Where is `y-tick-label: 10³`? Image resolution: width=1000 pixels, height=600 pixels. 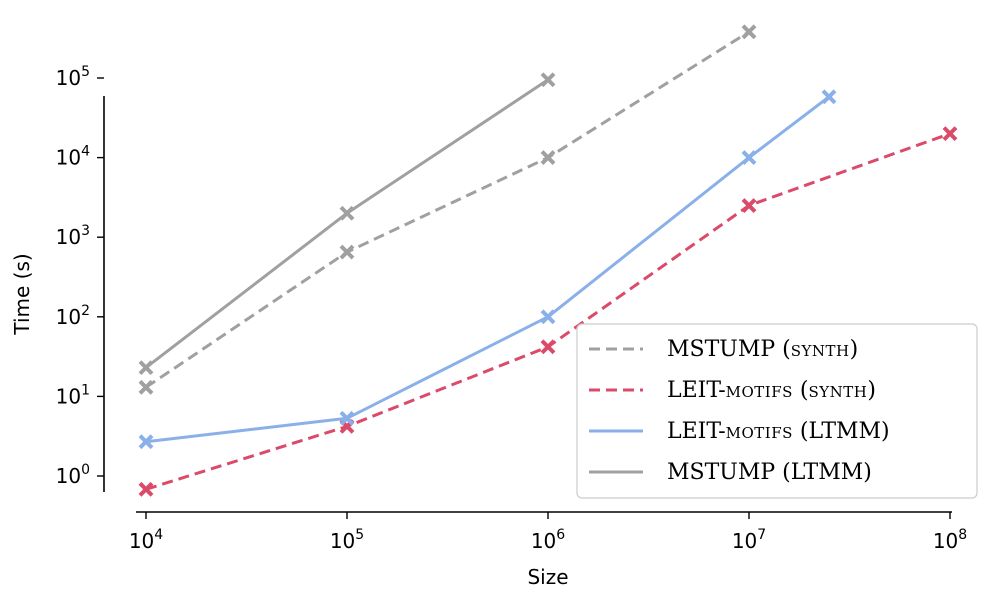
y-tick-label: 10³ is located at coordinates (73, 236).